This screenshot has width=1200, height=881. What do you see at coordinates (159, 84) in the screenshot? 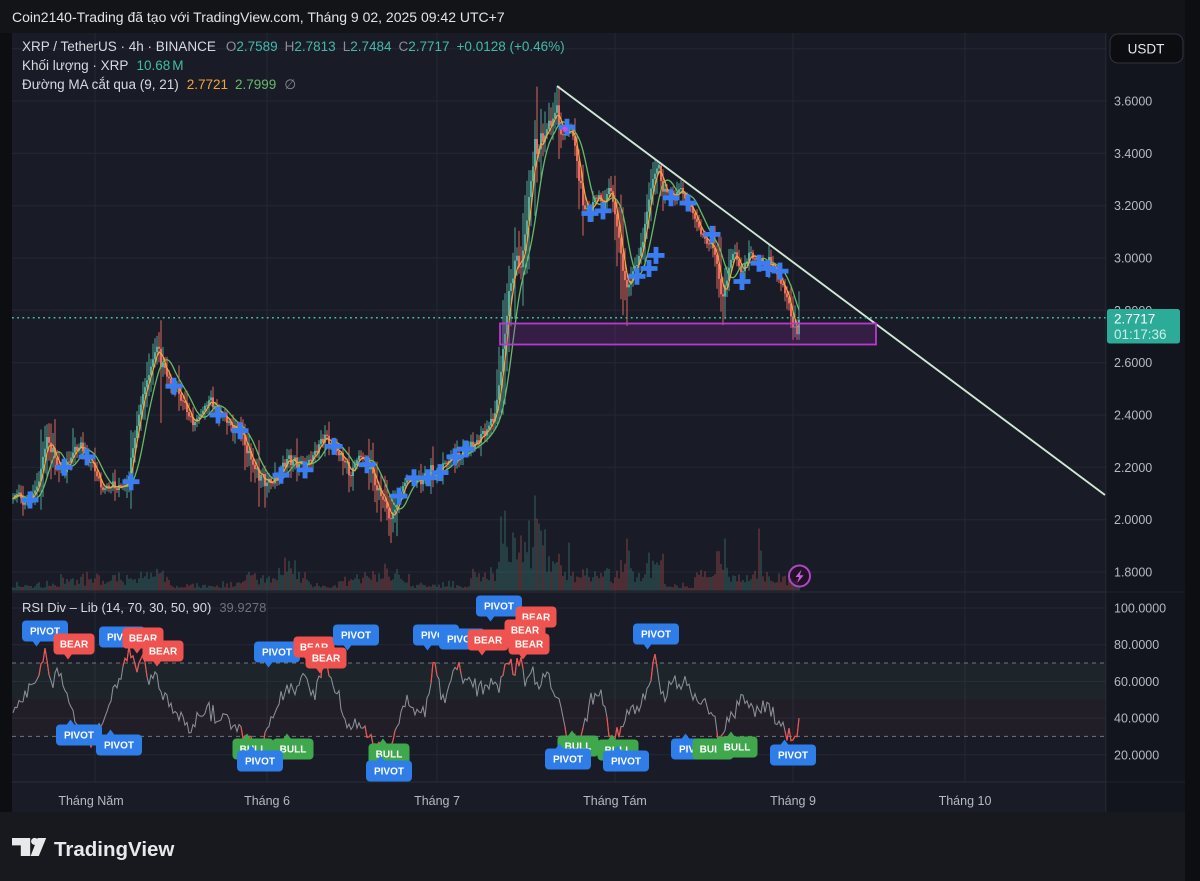
I see `svg-text:Đường MA cắt qua (9, 21)2.7721: Đường MA cắt qua (9, 21) 2.7721 2.7999 ∅` at bounding box center [159, 84].